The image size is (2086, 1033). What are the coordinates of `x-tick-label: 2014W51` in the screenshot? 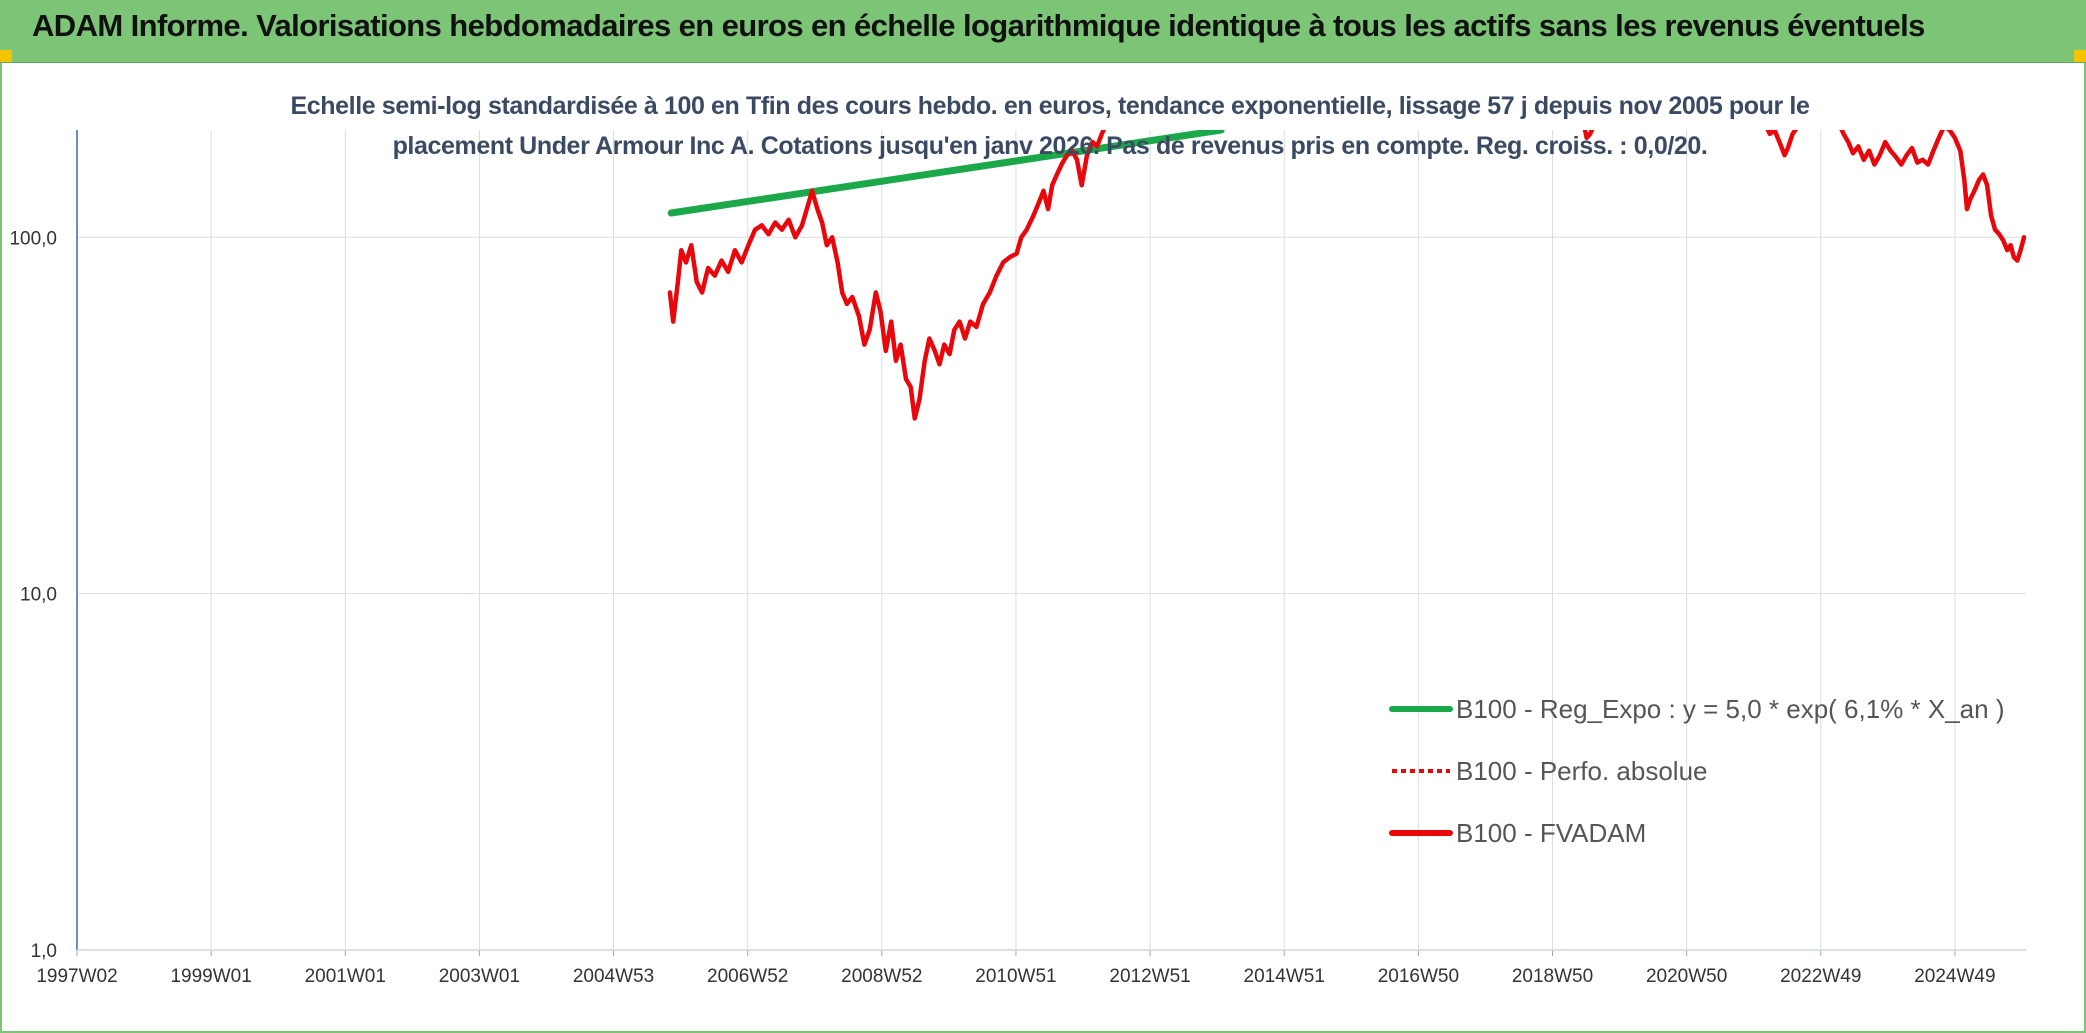 It's located at (1284, 976).